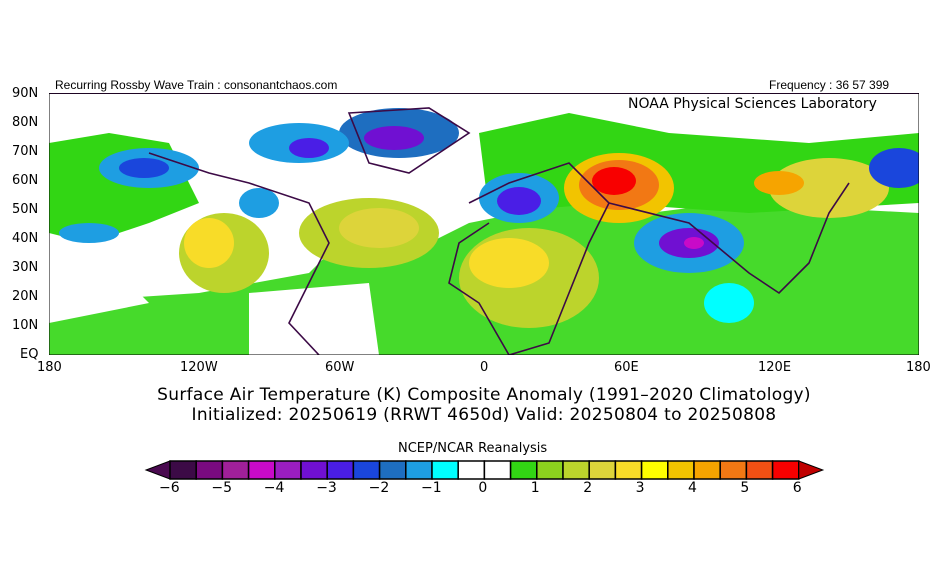 This screenshot has height=580, width=930. Describe the element at coordinates (222, 488) in the screenshot. I see `colorbar-tick-label: −5` at that location.